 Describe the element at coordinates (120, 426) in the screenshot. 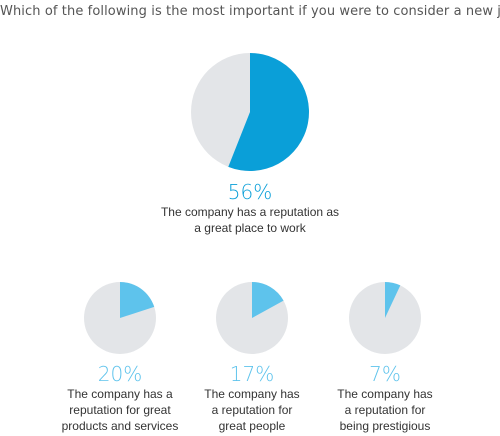

I see `description-line: products and services` at that location.